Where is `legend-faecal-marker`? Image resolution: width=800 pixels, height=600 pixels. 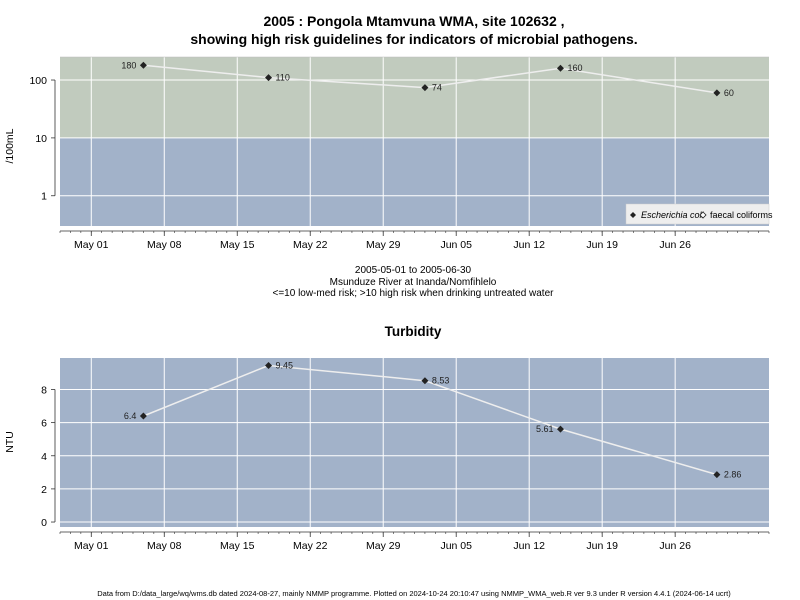 legend-faecal-marker is located at coordinates (703, 215).